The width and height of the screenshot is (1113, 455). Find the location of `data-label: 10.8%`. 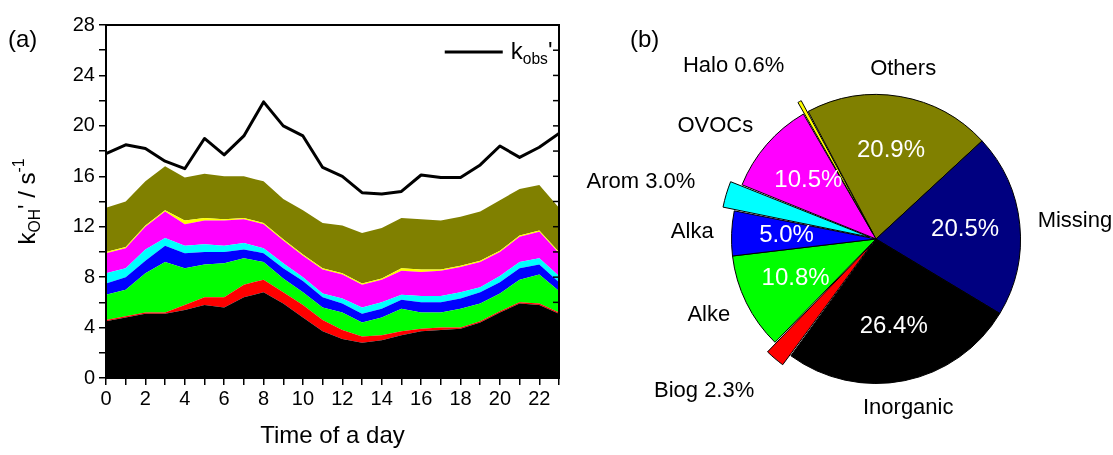

data-label: 10.8% is located at coordinates (795, 277).